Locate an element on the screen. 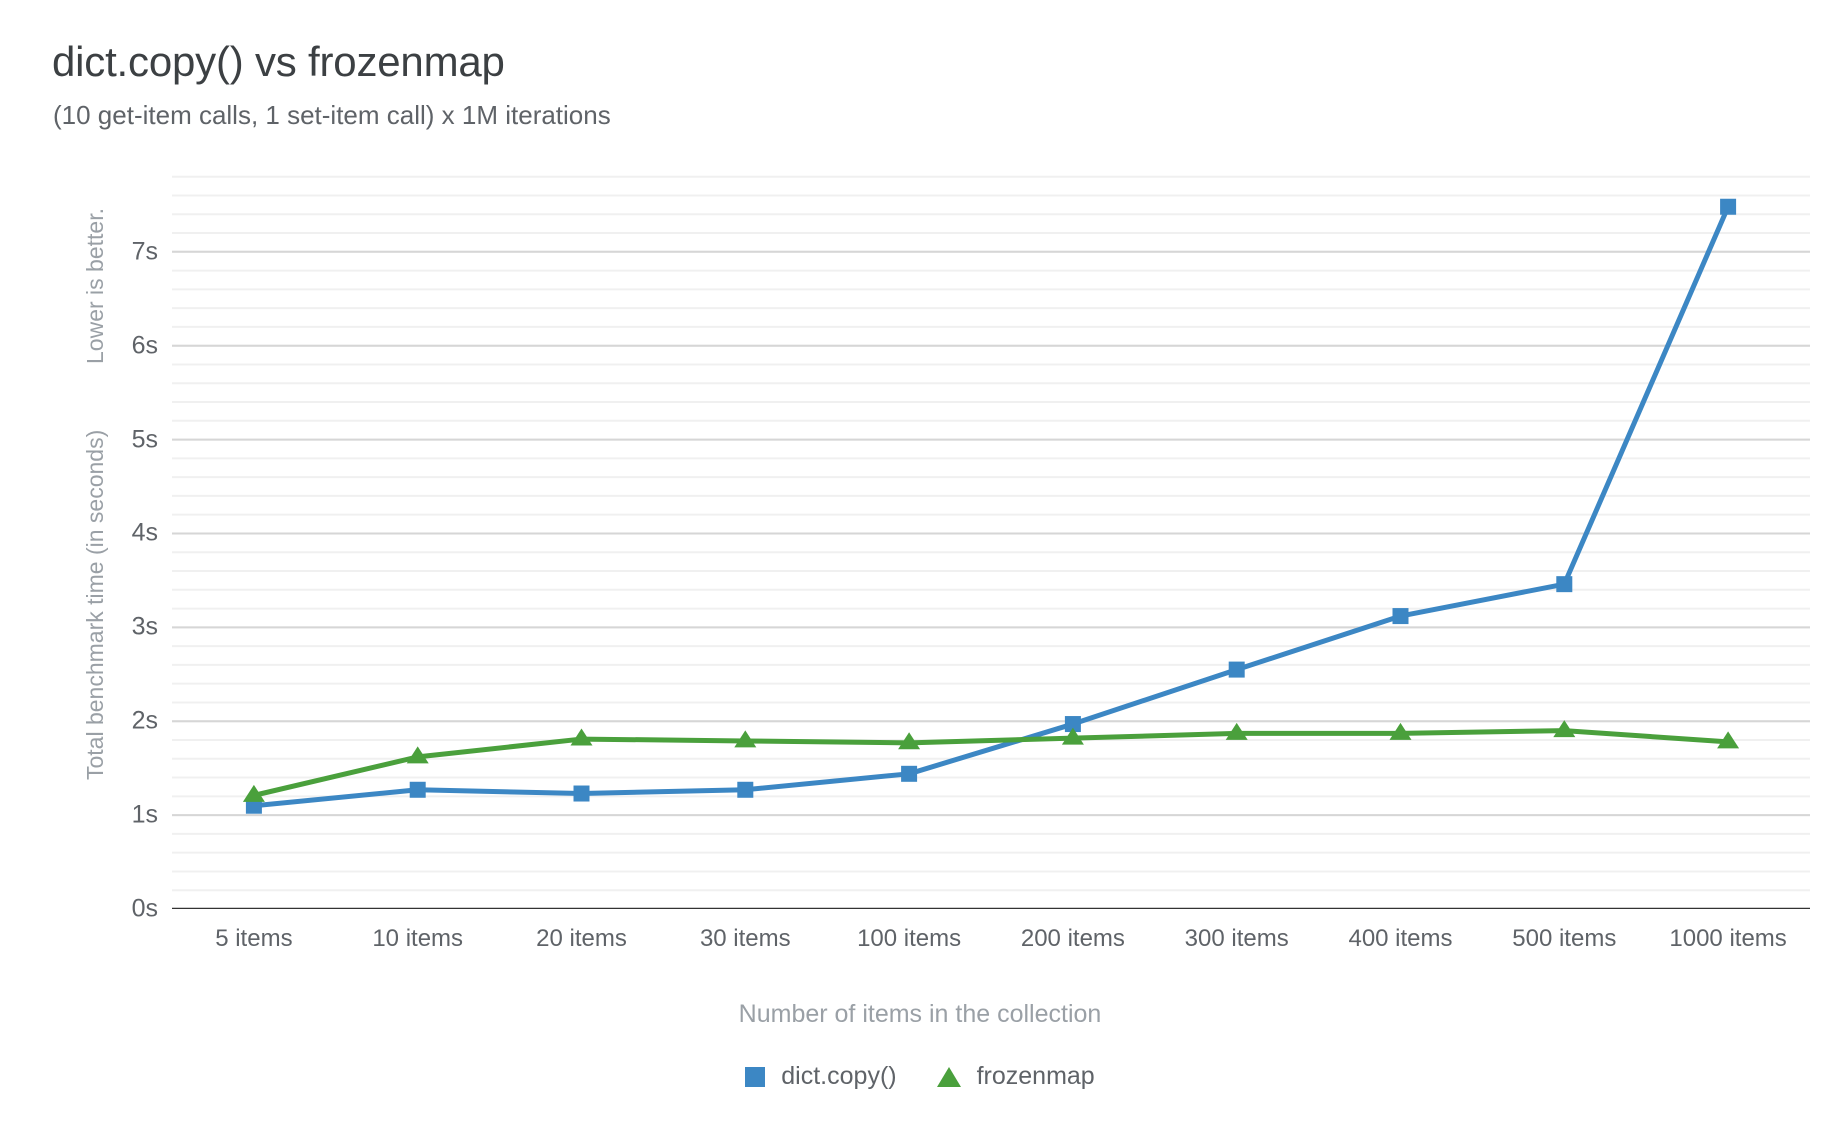 This screenshot has width=1840, height=1138. legend-label: frozenmap is located at coordinates (1035, 1076).